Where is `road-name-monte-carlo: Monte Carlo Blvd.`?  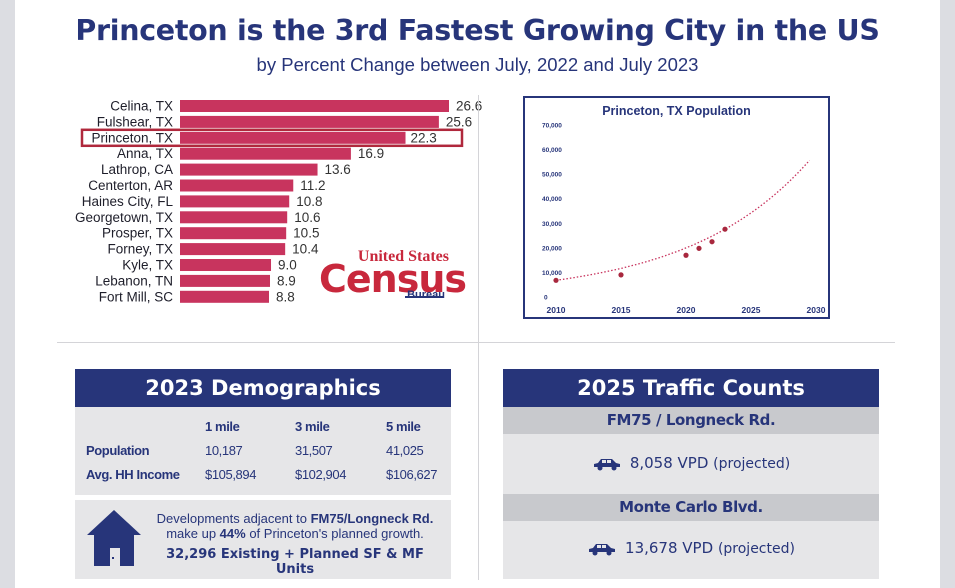
road-name-monte-carlo: Monte Carlo Blvd. is located at coordinates (691, 507).